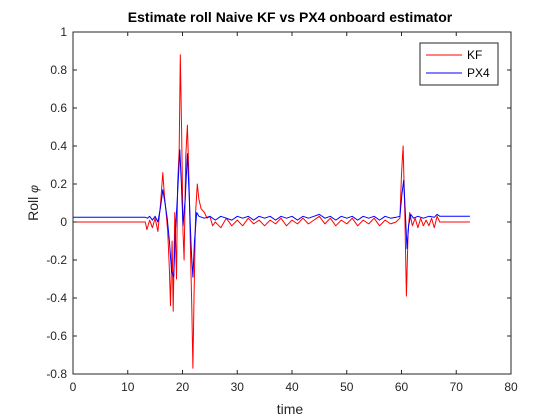  Describe the element at coordinates (58, 108) in the screenshot. I see `y-tick-label: 0.6` at that location.